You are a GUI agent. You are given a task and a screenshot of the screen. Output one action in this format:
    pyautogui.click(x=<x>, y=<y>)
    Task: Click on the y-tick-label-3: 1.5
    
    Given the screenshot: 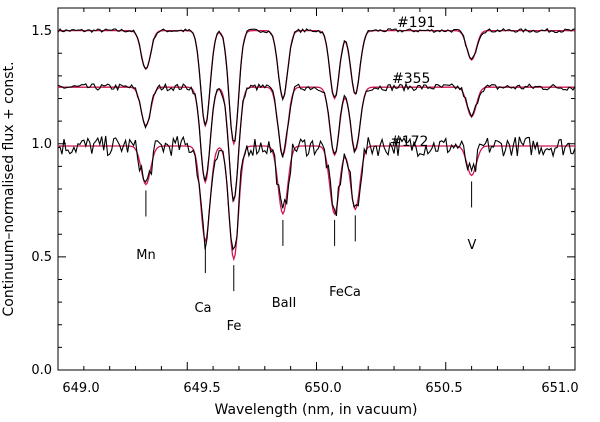 What is the action you would take?
    pyautogui.click(x=41, y=31)
    